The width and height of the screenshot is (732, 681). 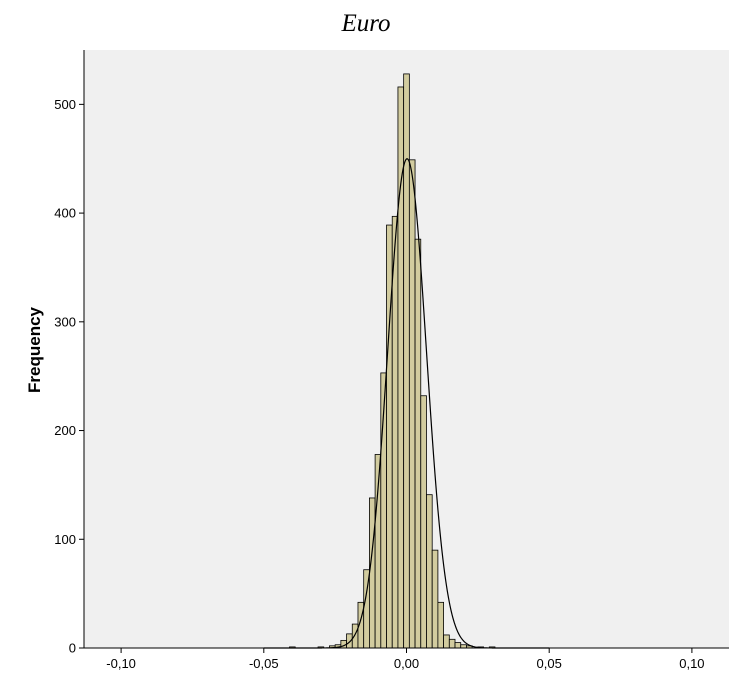 I want to click on x-tick-label: -0,05, so click(x=264, y=663).